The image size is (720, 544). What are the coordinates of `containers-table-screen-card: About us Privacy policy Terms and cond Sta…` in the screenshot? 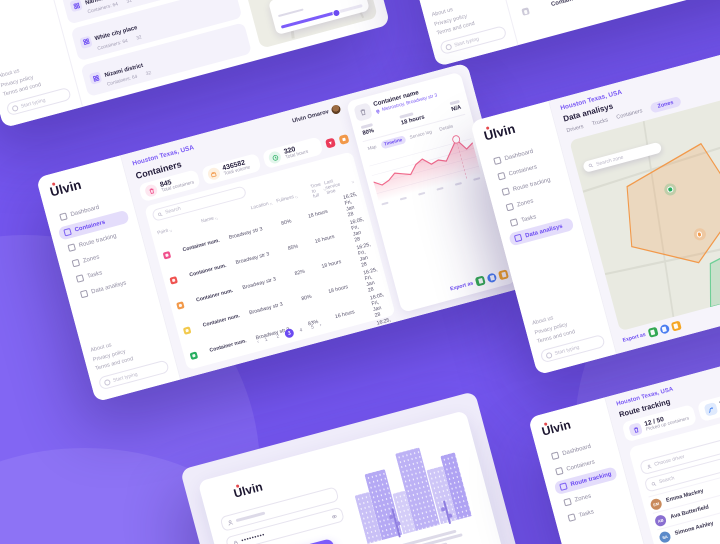 It's located at (536, 33).